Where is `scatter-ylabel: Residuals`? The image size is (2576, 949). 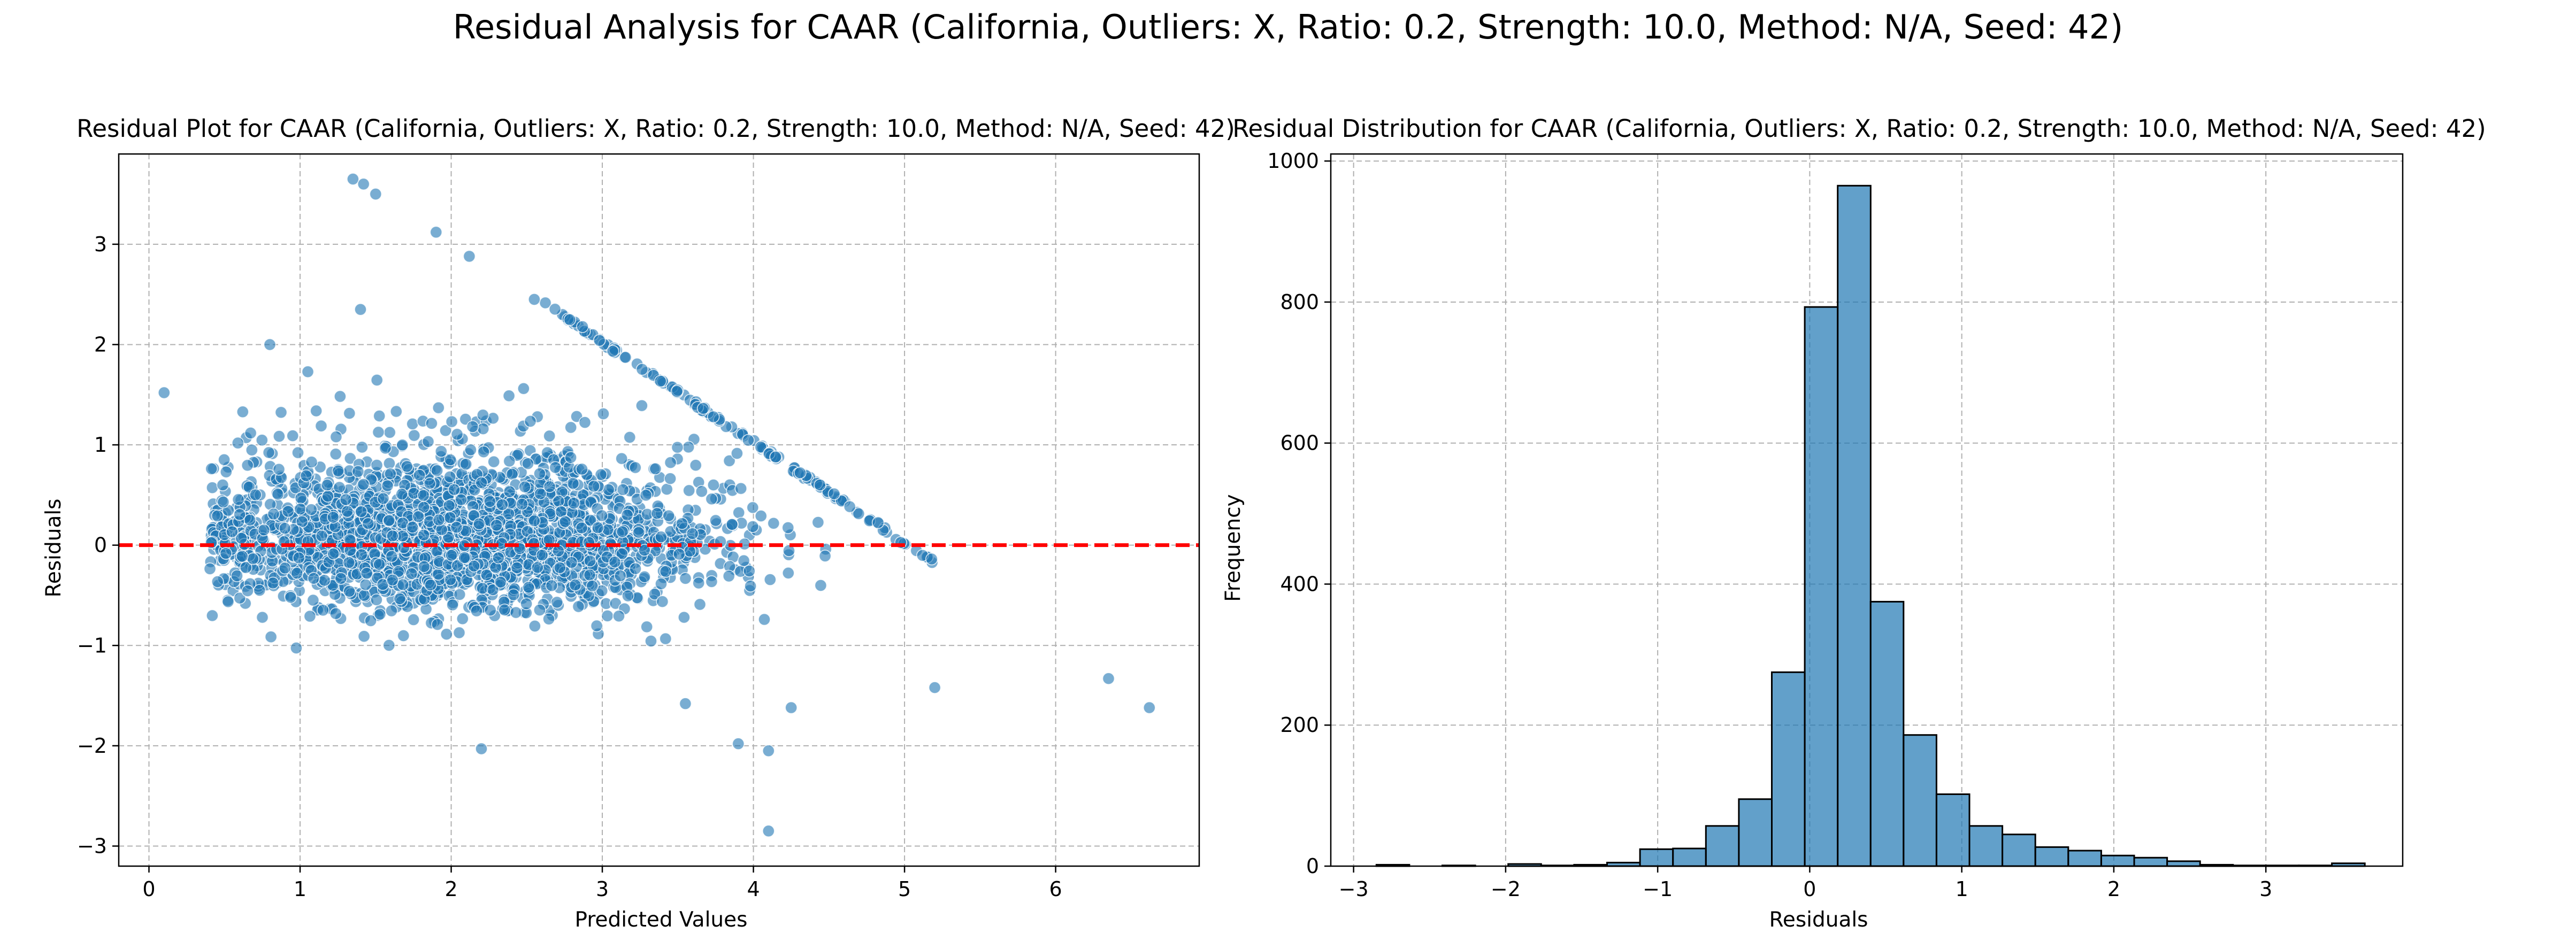 scatter-ylabel: Residuals is located at coordinates (54, 547).